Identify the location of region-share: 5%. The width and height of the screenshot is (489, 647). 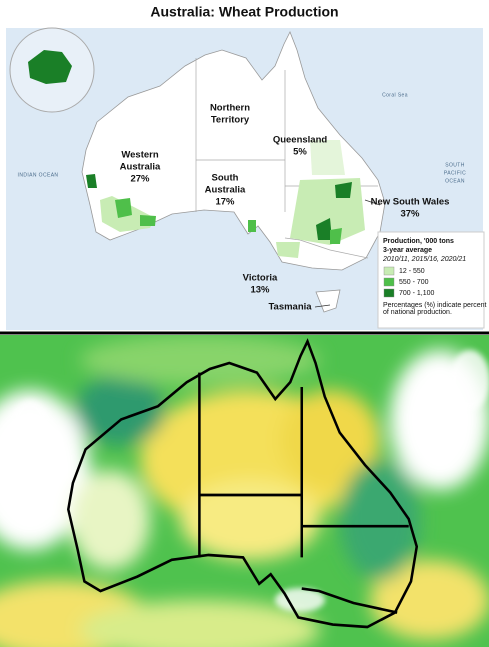
(300, 152).